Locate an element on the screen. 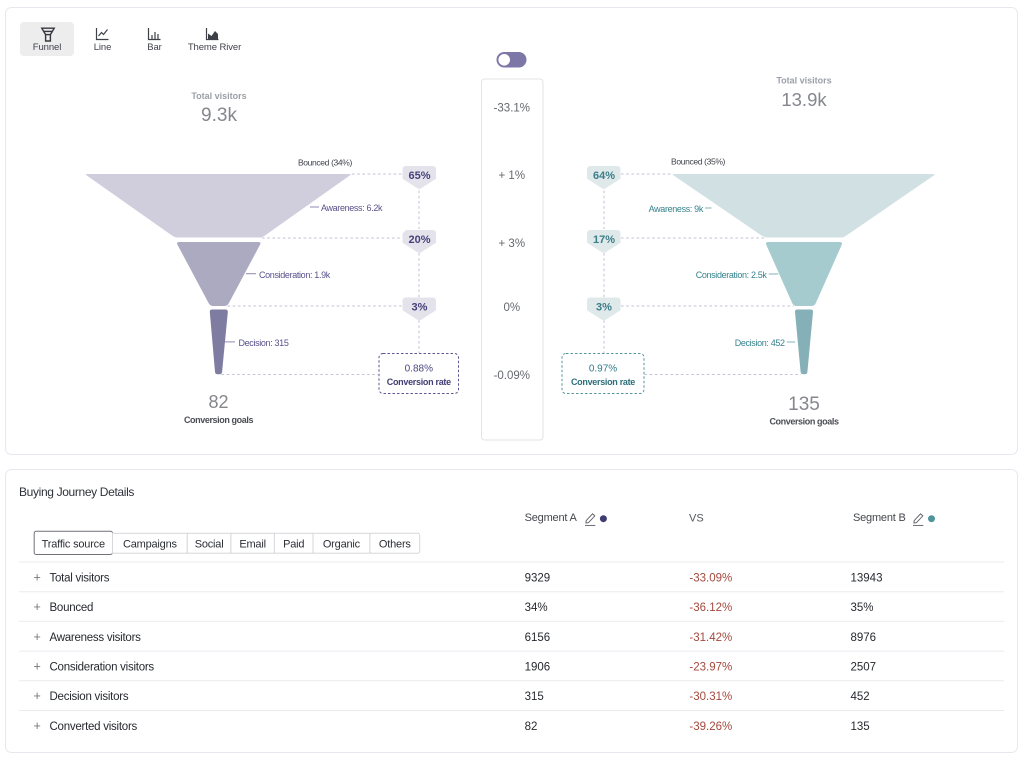  svg-text: Consideration: 2.5k is located at coordinates (732, 275).